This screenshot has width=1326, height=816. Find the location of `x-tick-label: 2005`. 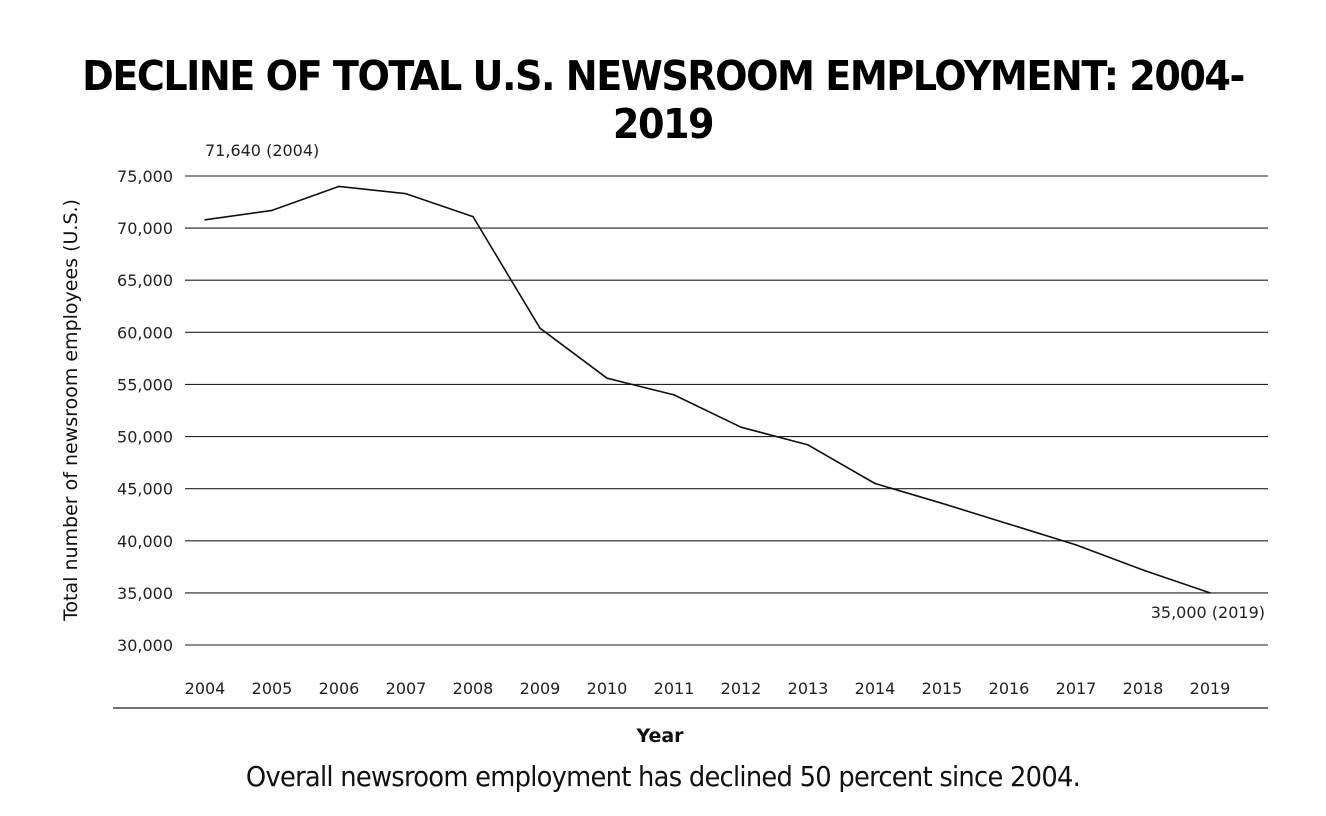

x-tick-label: 2005 is located at coordinates (272, 688).